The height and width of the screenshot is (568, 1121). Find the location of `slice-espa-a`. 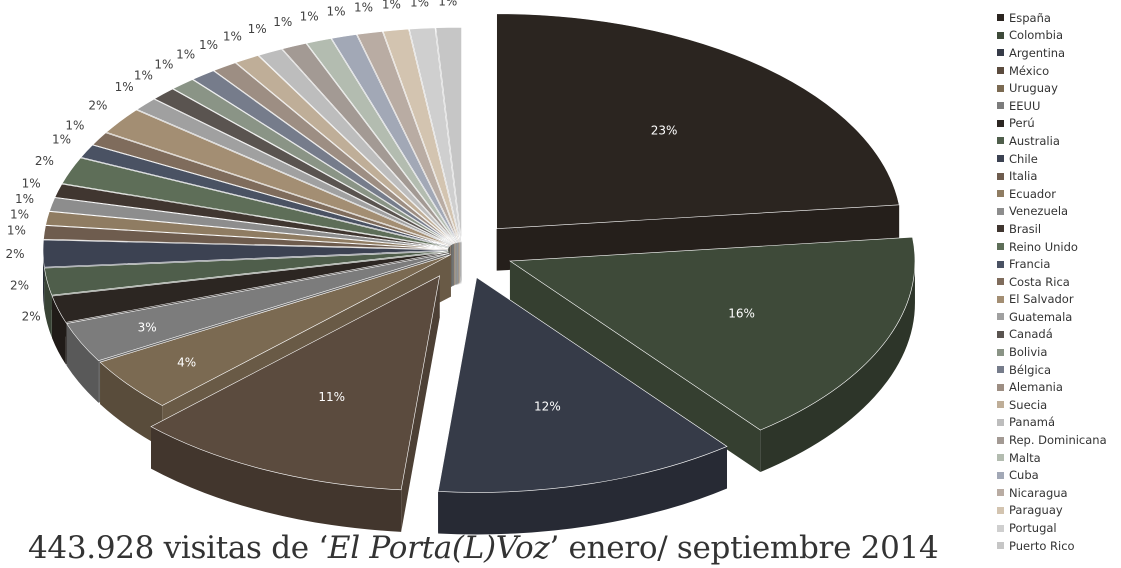

slice-espa-a is located at coordinates (698, 121).